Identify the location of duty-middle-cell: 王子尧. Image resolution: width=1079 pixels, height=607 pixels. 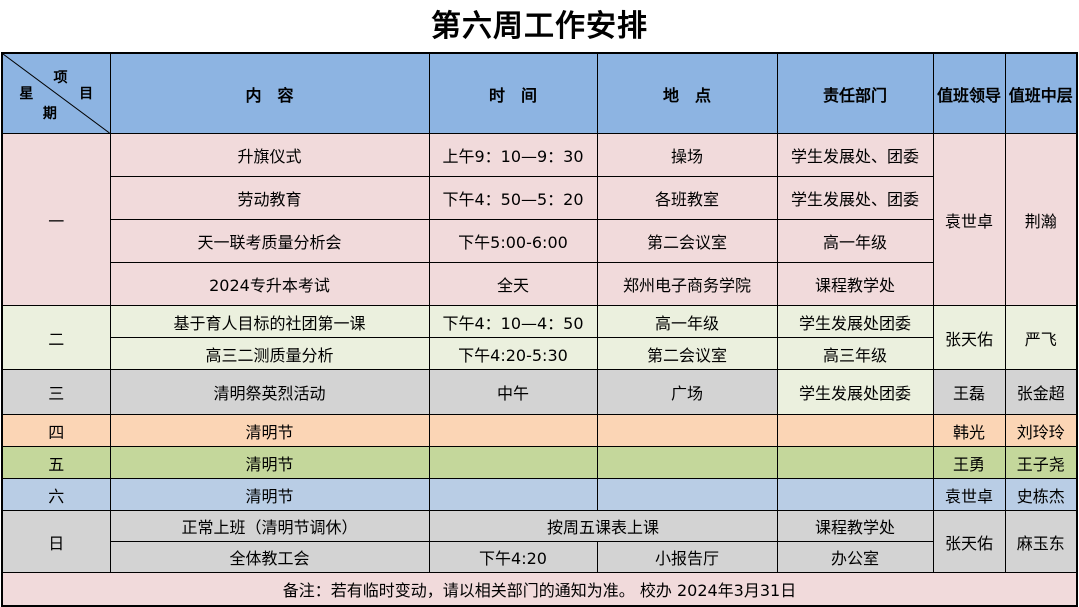
(1041, 462).